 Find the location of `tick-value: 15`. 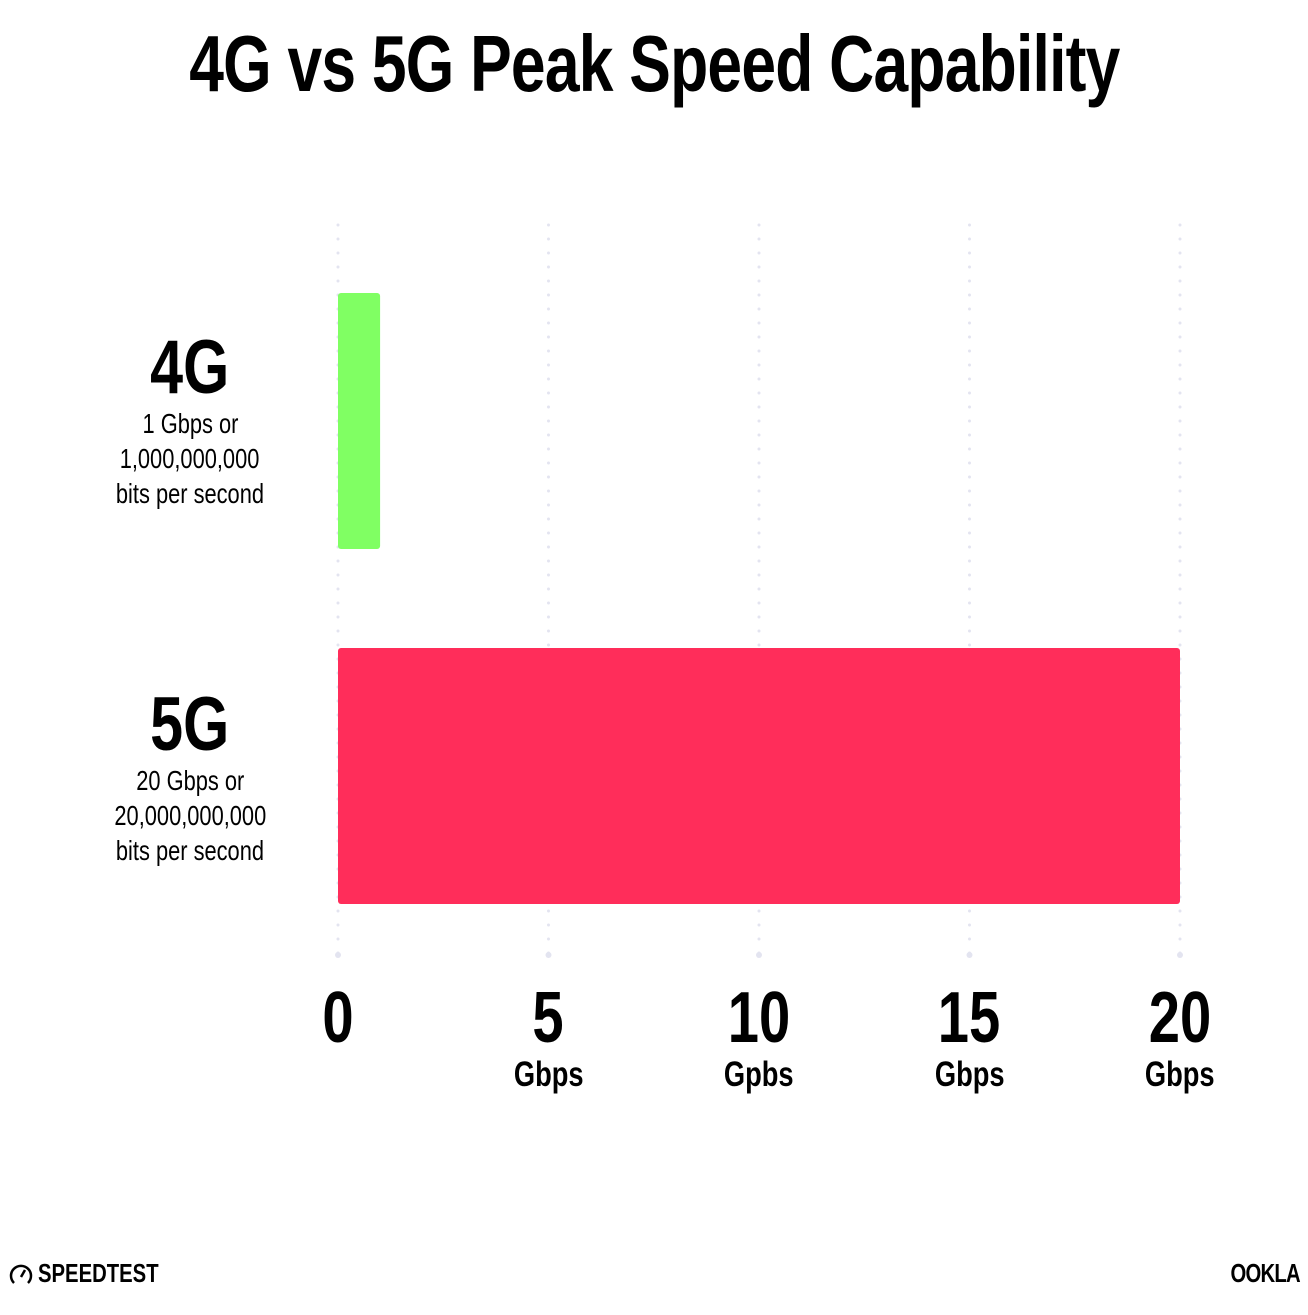

tick-value: 15 is located at coordinates (969, 1018).